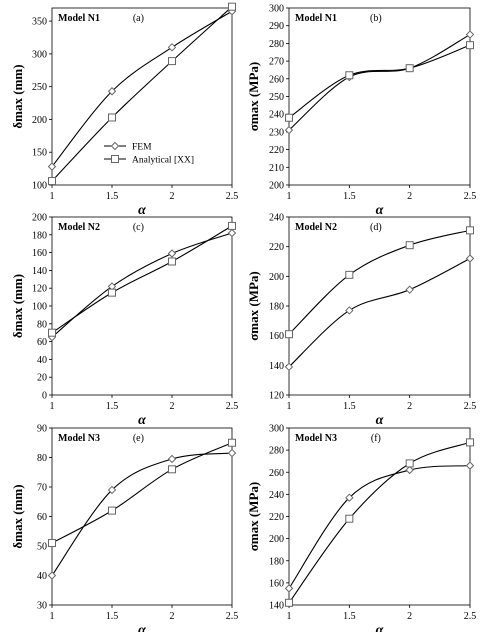  What do you see at coordinates (138, 227) in the screenshot?
I see `panel-label: (c)` at bounding box center [138, 227].